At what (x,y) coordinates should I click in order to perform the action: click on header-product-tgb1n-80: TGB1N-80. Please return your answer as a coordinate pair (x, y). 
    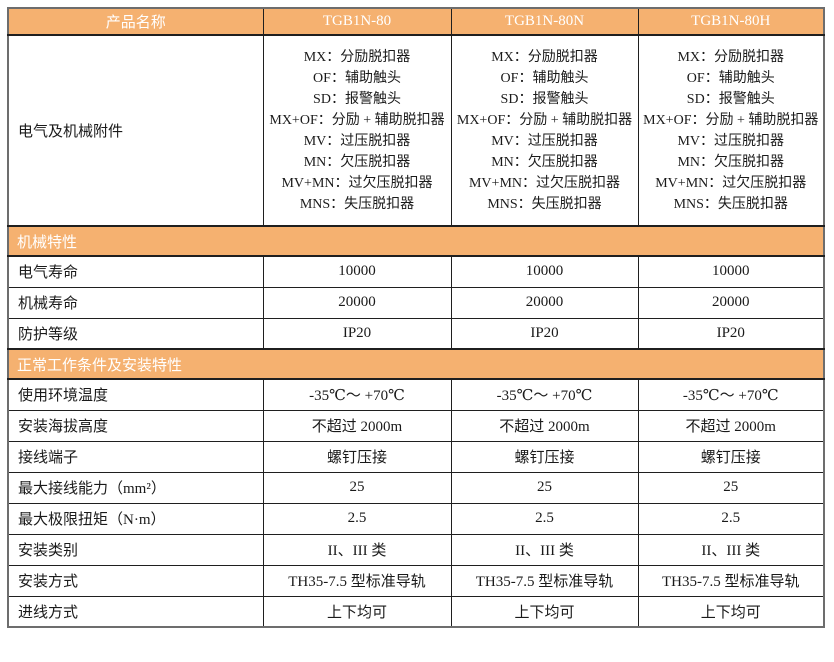
    Looking at the image, I should click on (357, 21).